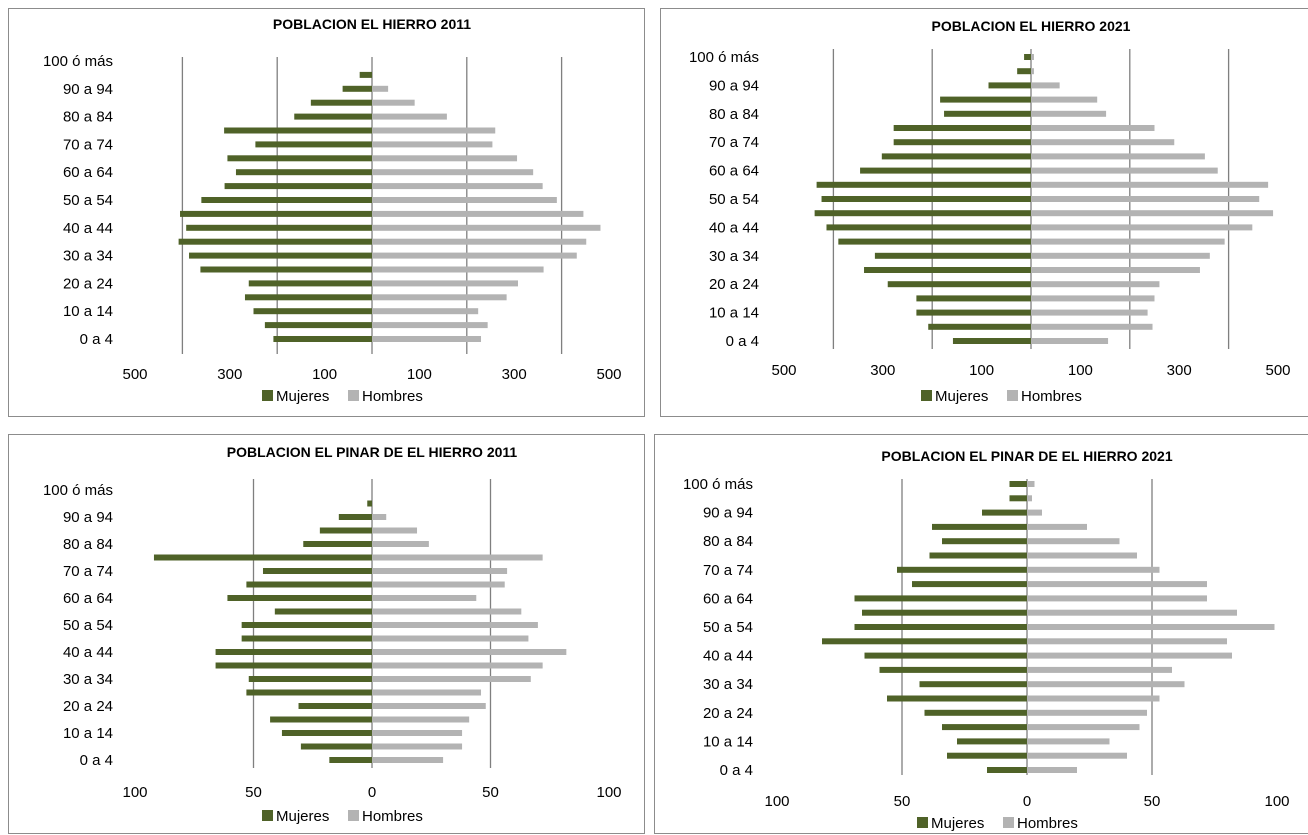  What do you see at coordinates (1277, 370) in the screenshot?
I see `x-tick-label: 500` at bounding box center [1277, 370].